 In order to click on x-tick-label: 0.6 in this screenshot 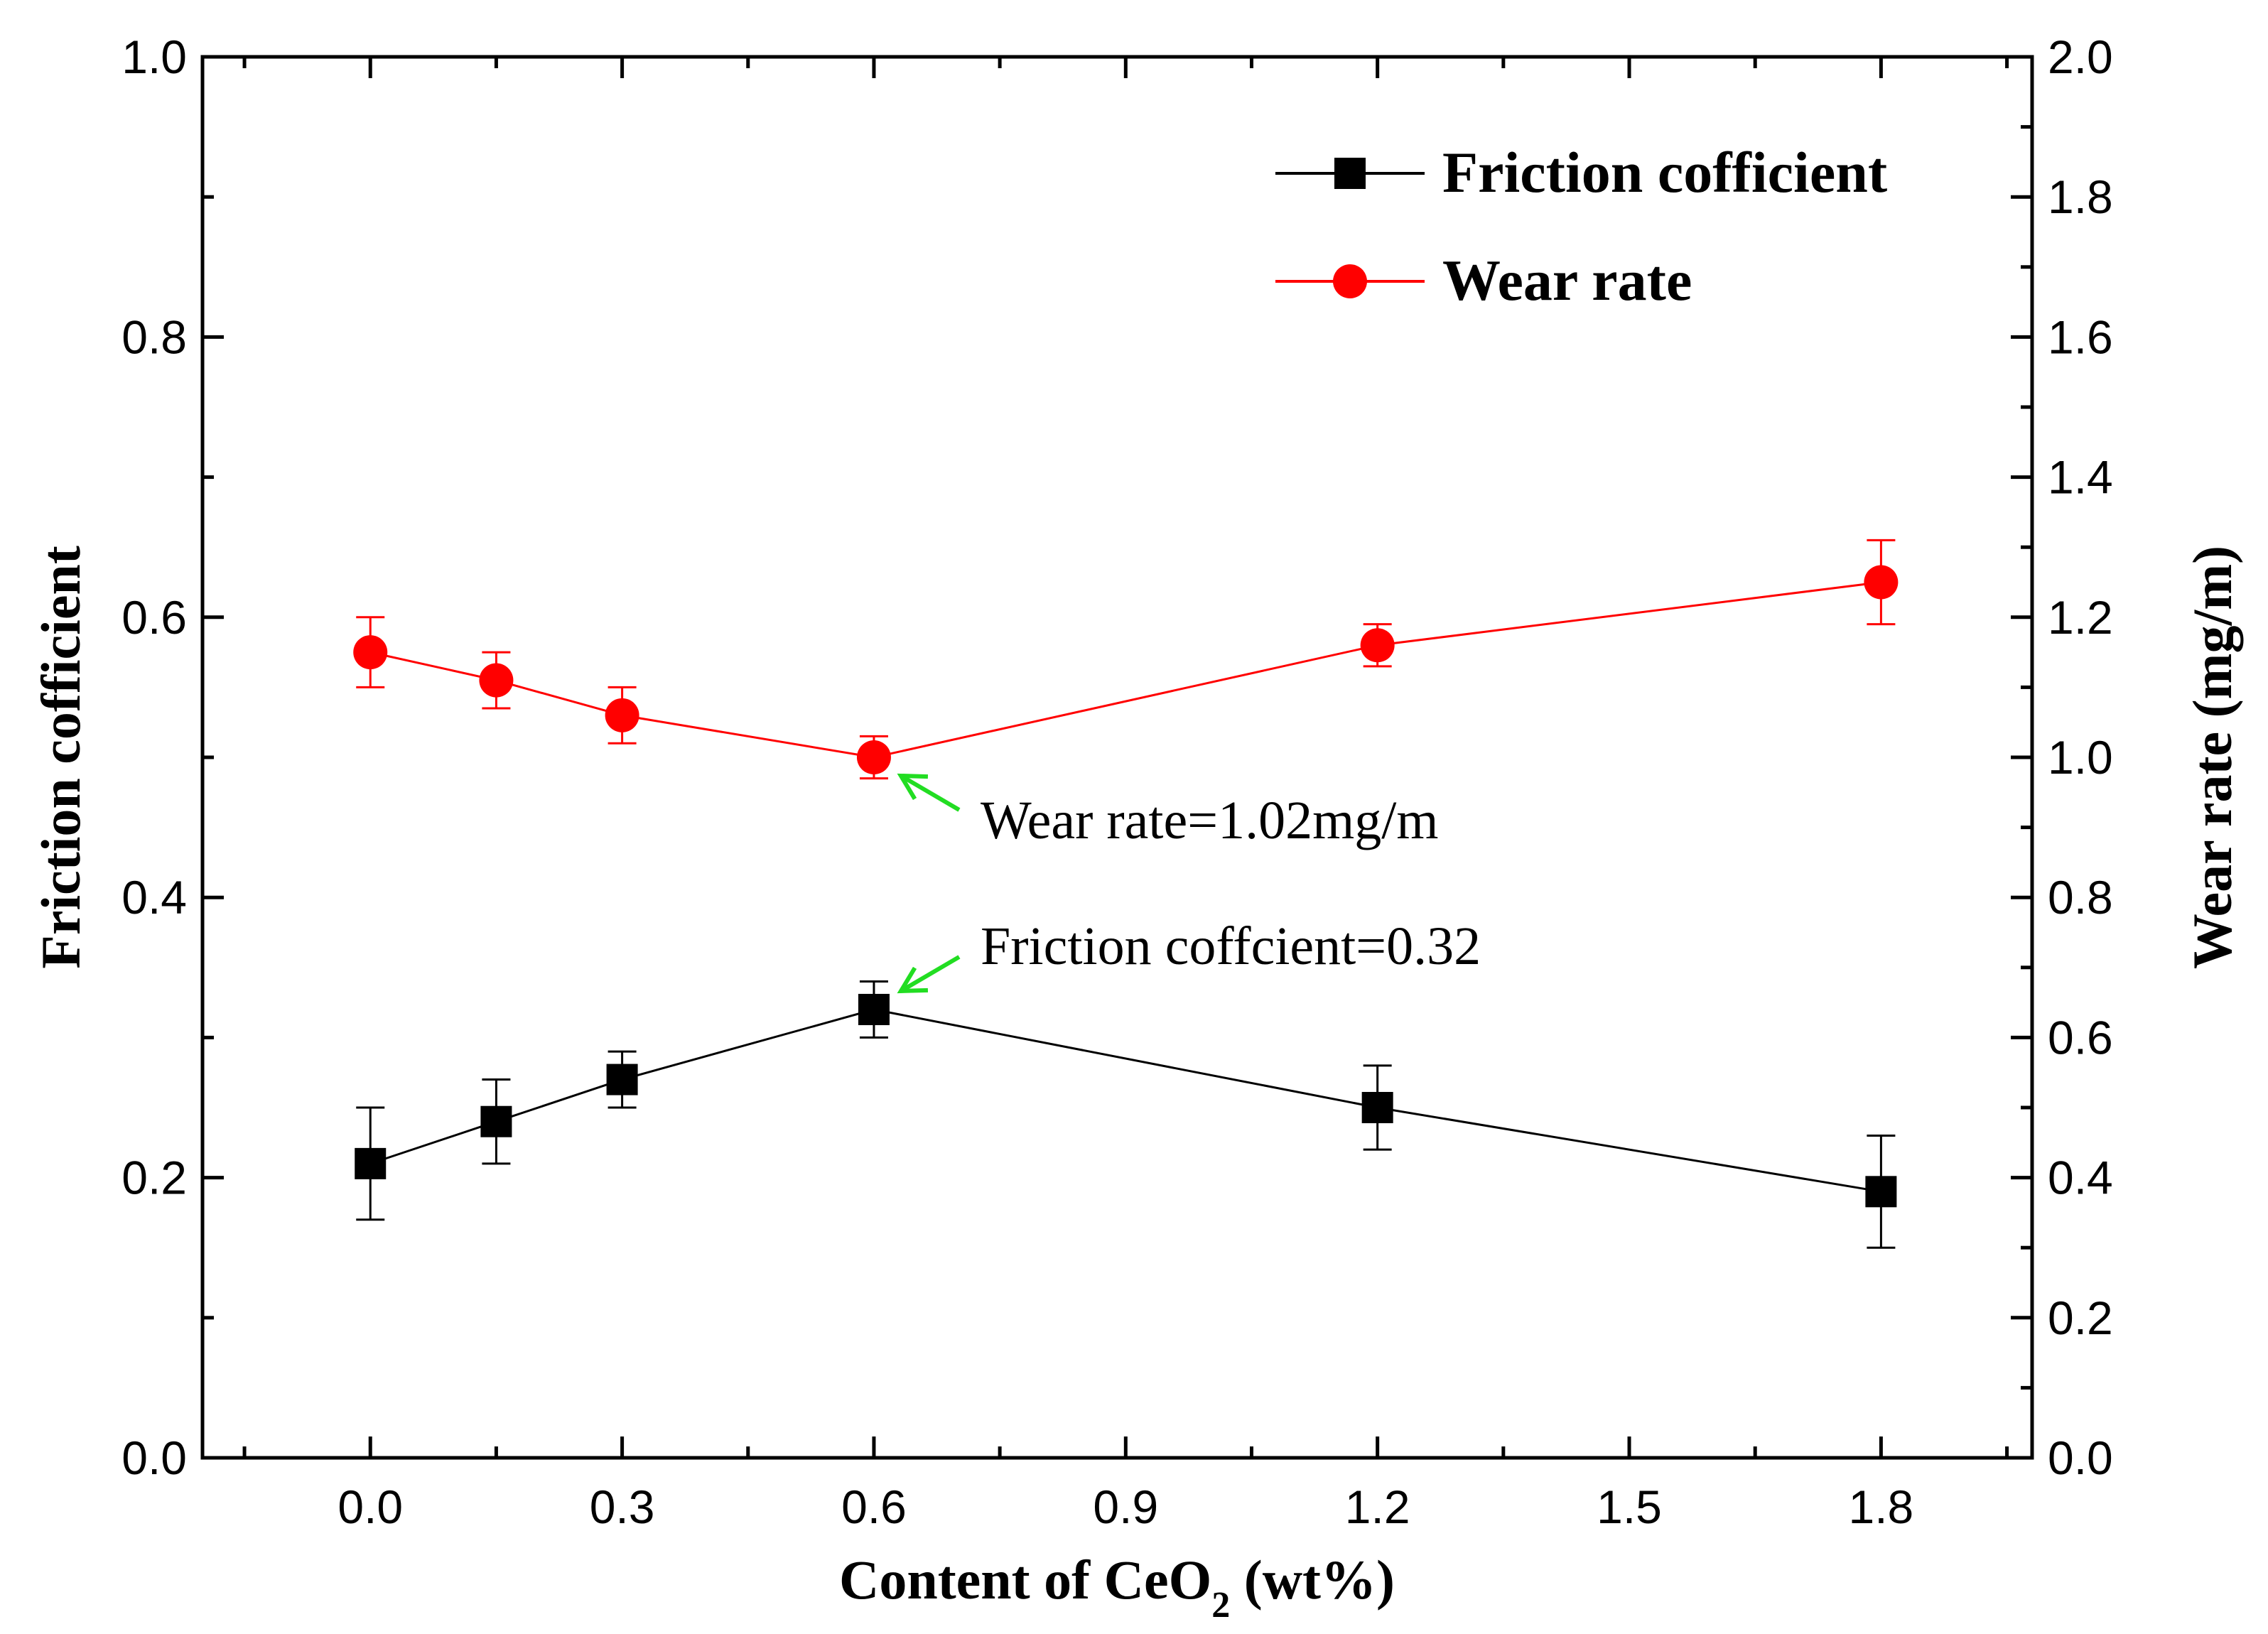, I will do `click(874, 1507)`.